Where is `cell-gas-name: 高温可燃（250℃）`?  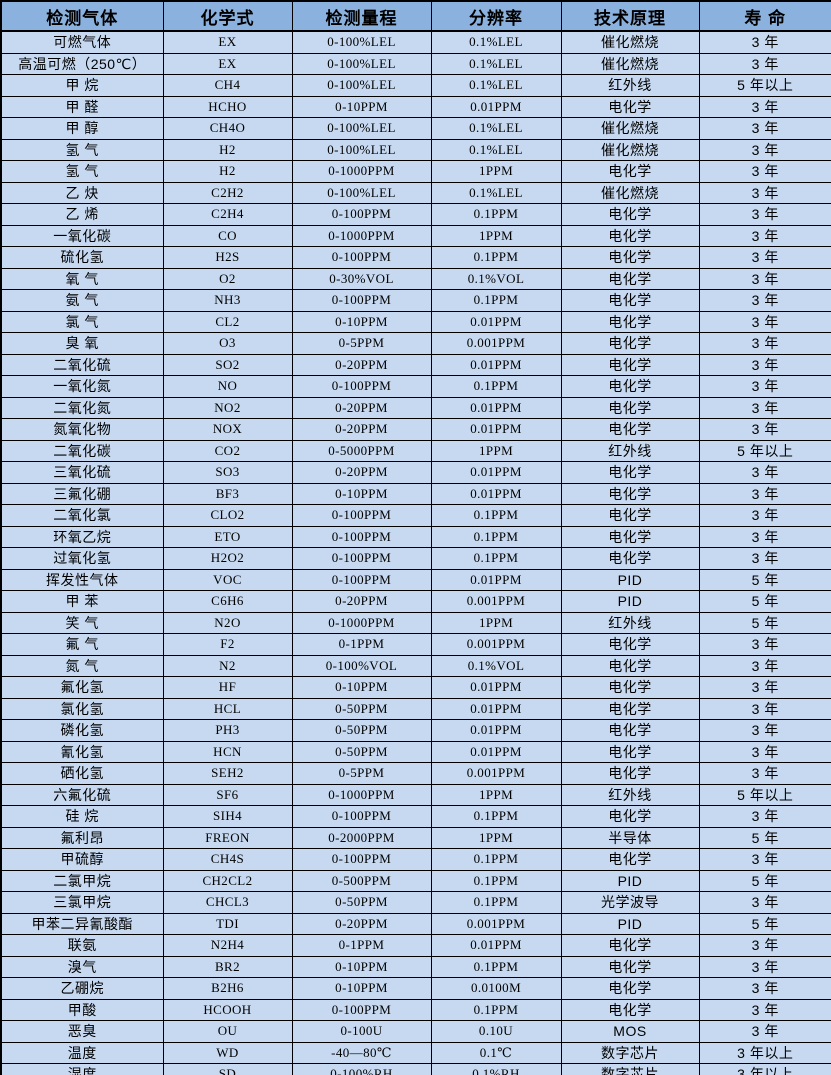 cell-gas-name: 高温可燃（250℃） is located at coordinates (82, 63).